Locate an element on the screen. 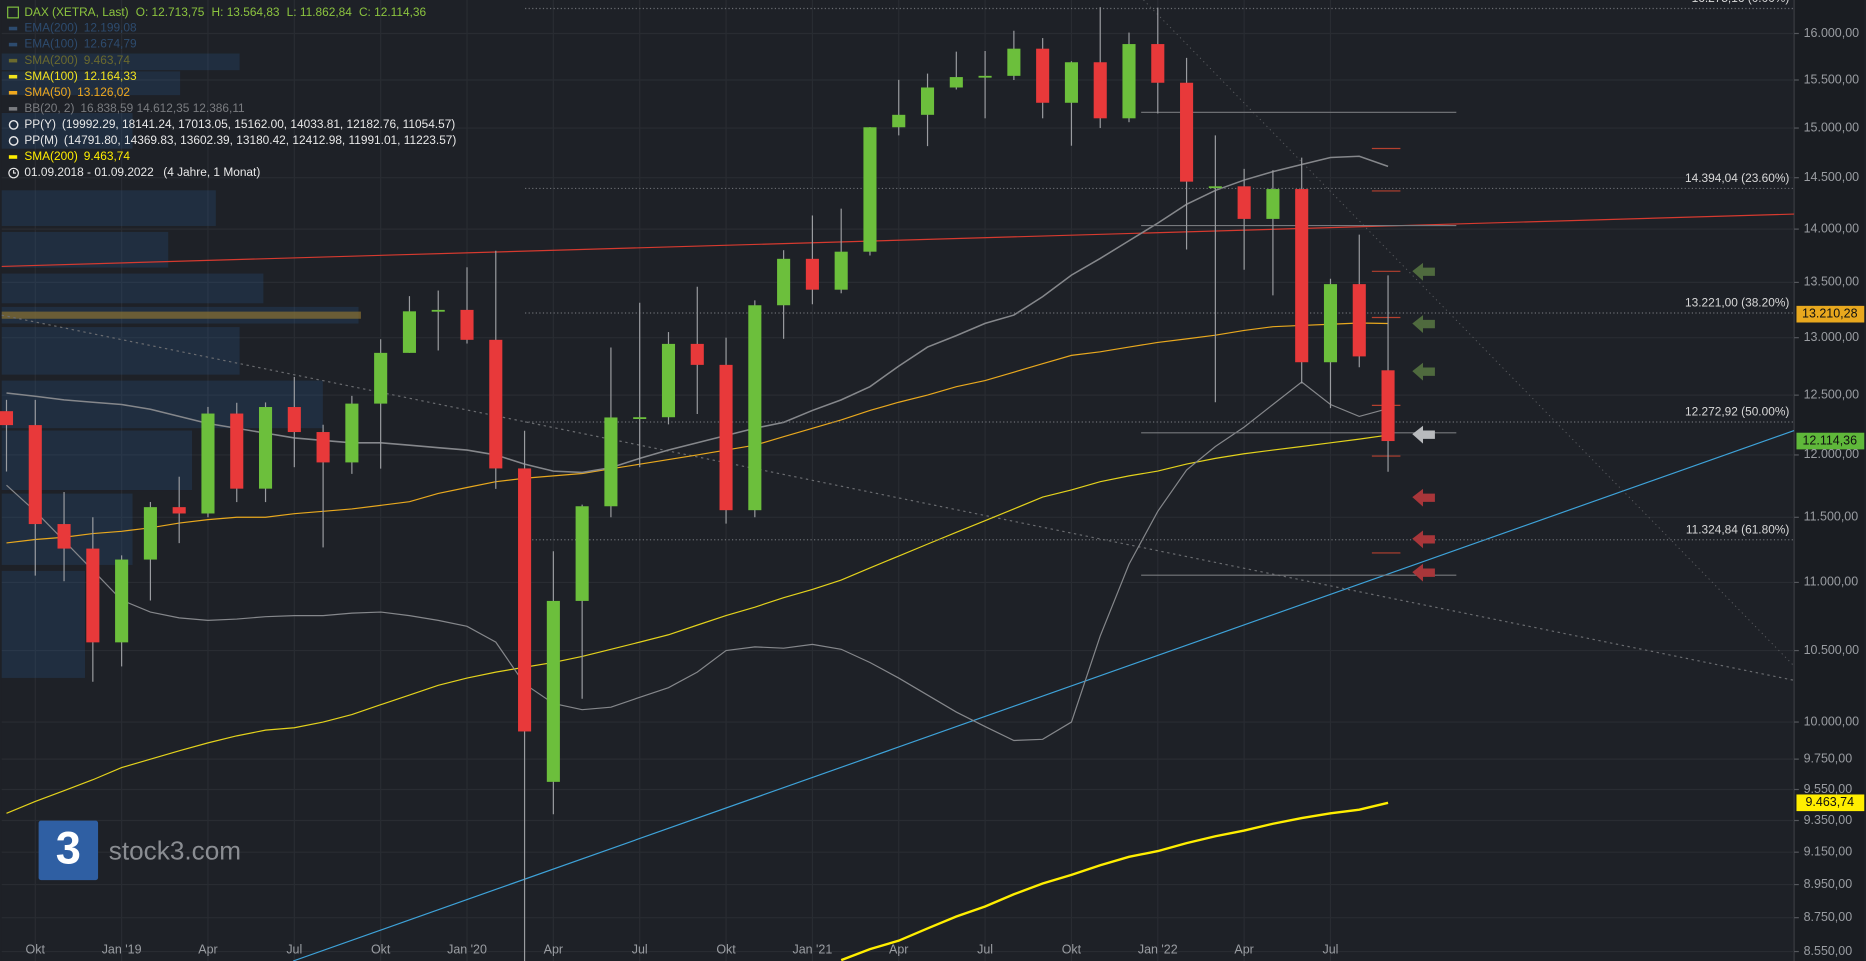 The width and height of the screenshot is (1866, 961). logo-text: stock3.com is located at coordinates (175, 851).